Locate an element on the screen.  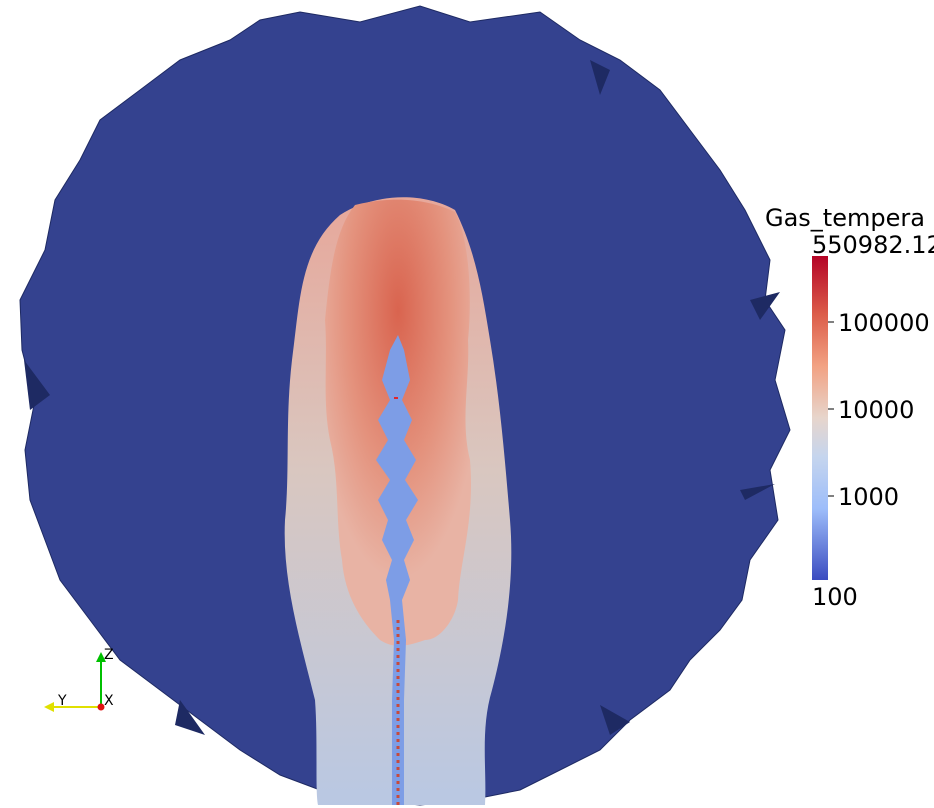
scalar-bar-tick-label: 10000 is located at coordinates (876, 410).